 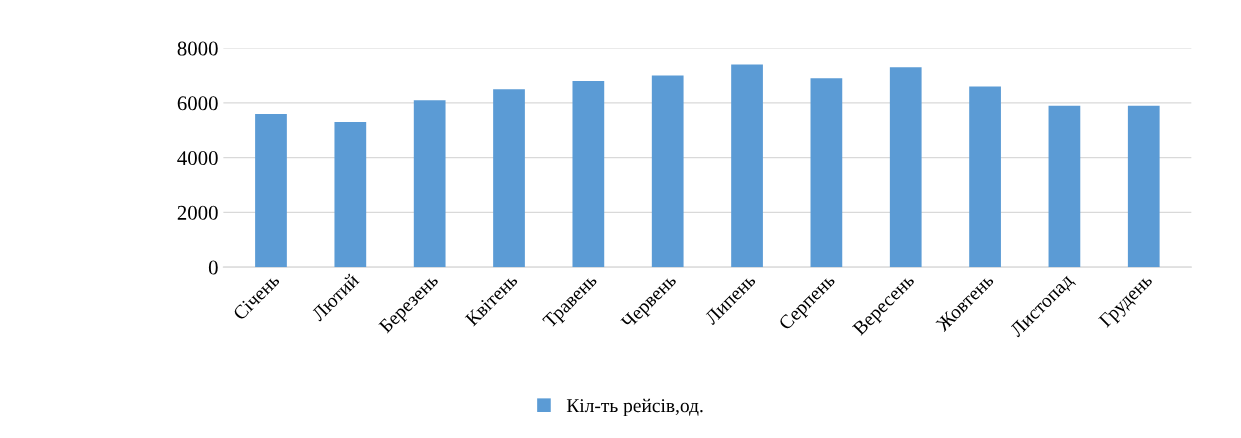 What do you see at coordinates (634, 407) in the screenshot?
I see `legend-label: Кіл-ть рейсів,од.` at bounding box center [634, 407].